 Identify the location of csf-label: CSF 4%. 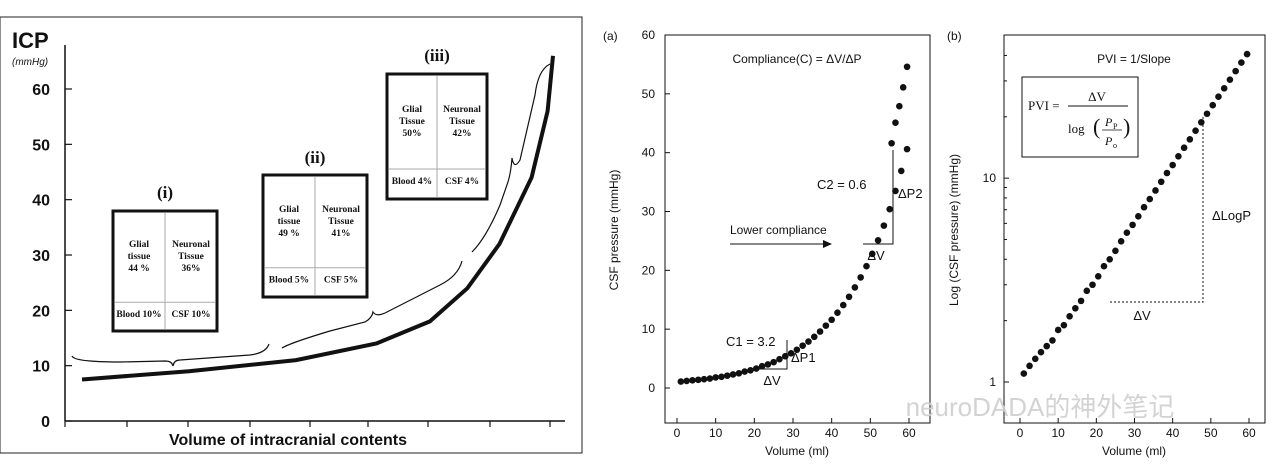
(462, 182).